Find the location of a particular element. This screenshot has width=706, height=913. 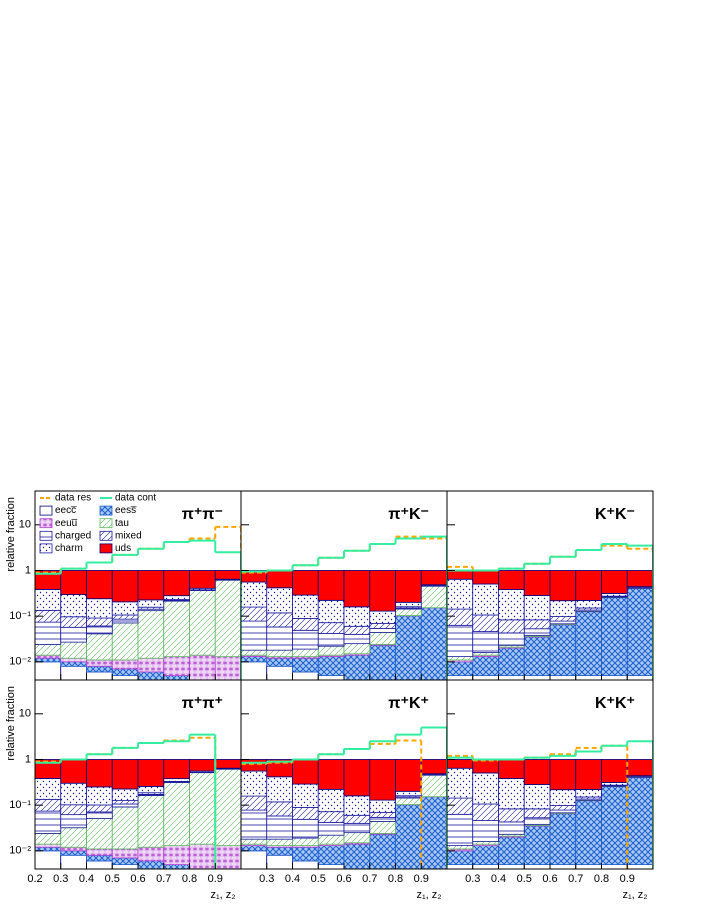

x-tick-label: 0.7 is located at coordinates (163, 879).